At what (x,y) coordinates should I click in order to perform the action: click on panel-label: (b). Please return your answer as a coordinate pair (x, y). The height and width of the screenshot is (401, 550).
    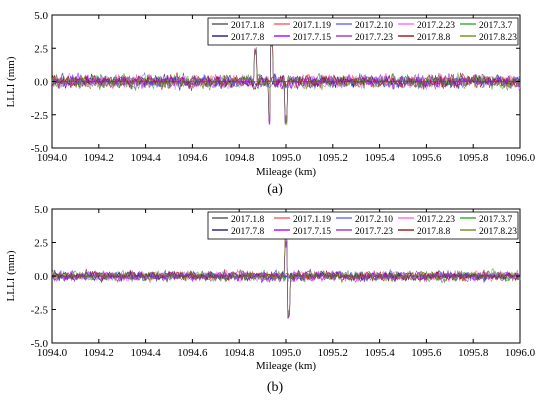
    Looking at the image, I should click on (275, 387).